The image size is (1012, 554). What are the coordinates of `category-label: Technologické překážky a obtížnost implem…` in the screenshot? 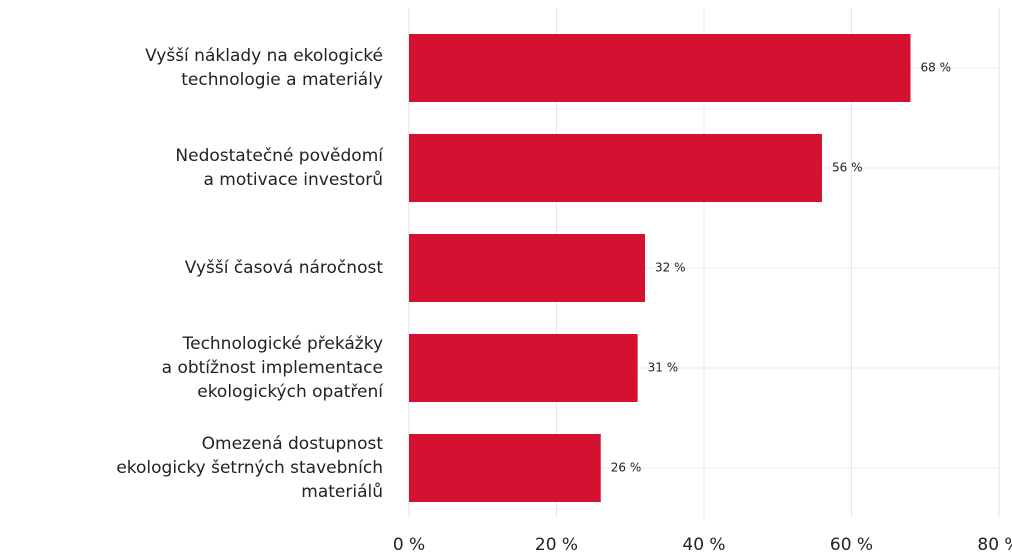 It's located at (273, 368).